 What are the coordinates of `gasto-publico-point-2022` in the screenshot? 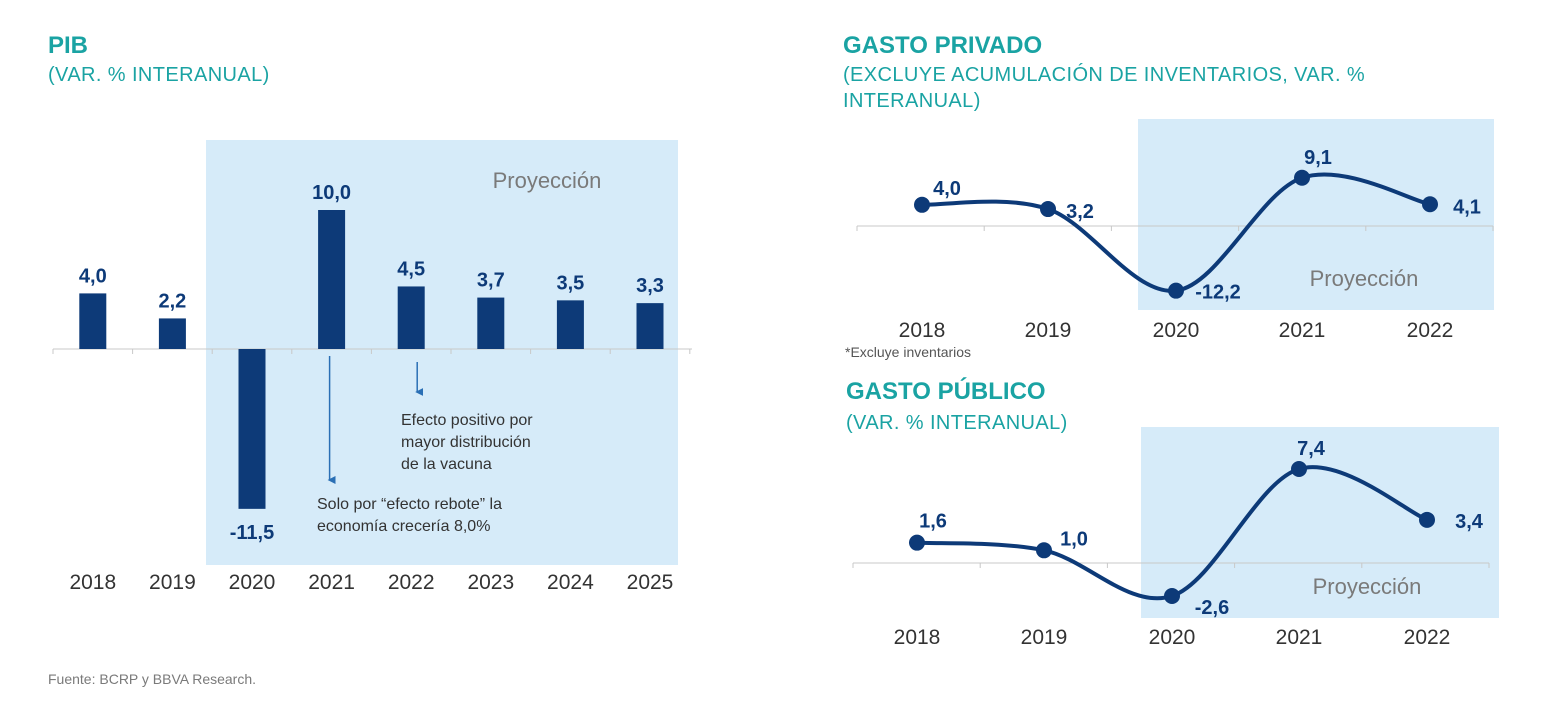 It's located at (1427, 519).